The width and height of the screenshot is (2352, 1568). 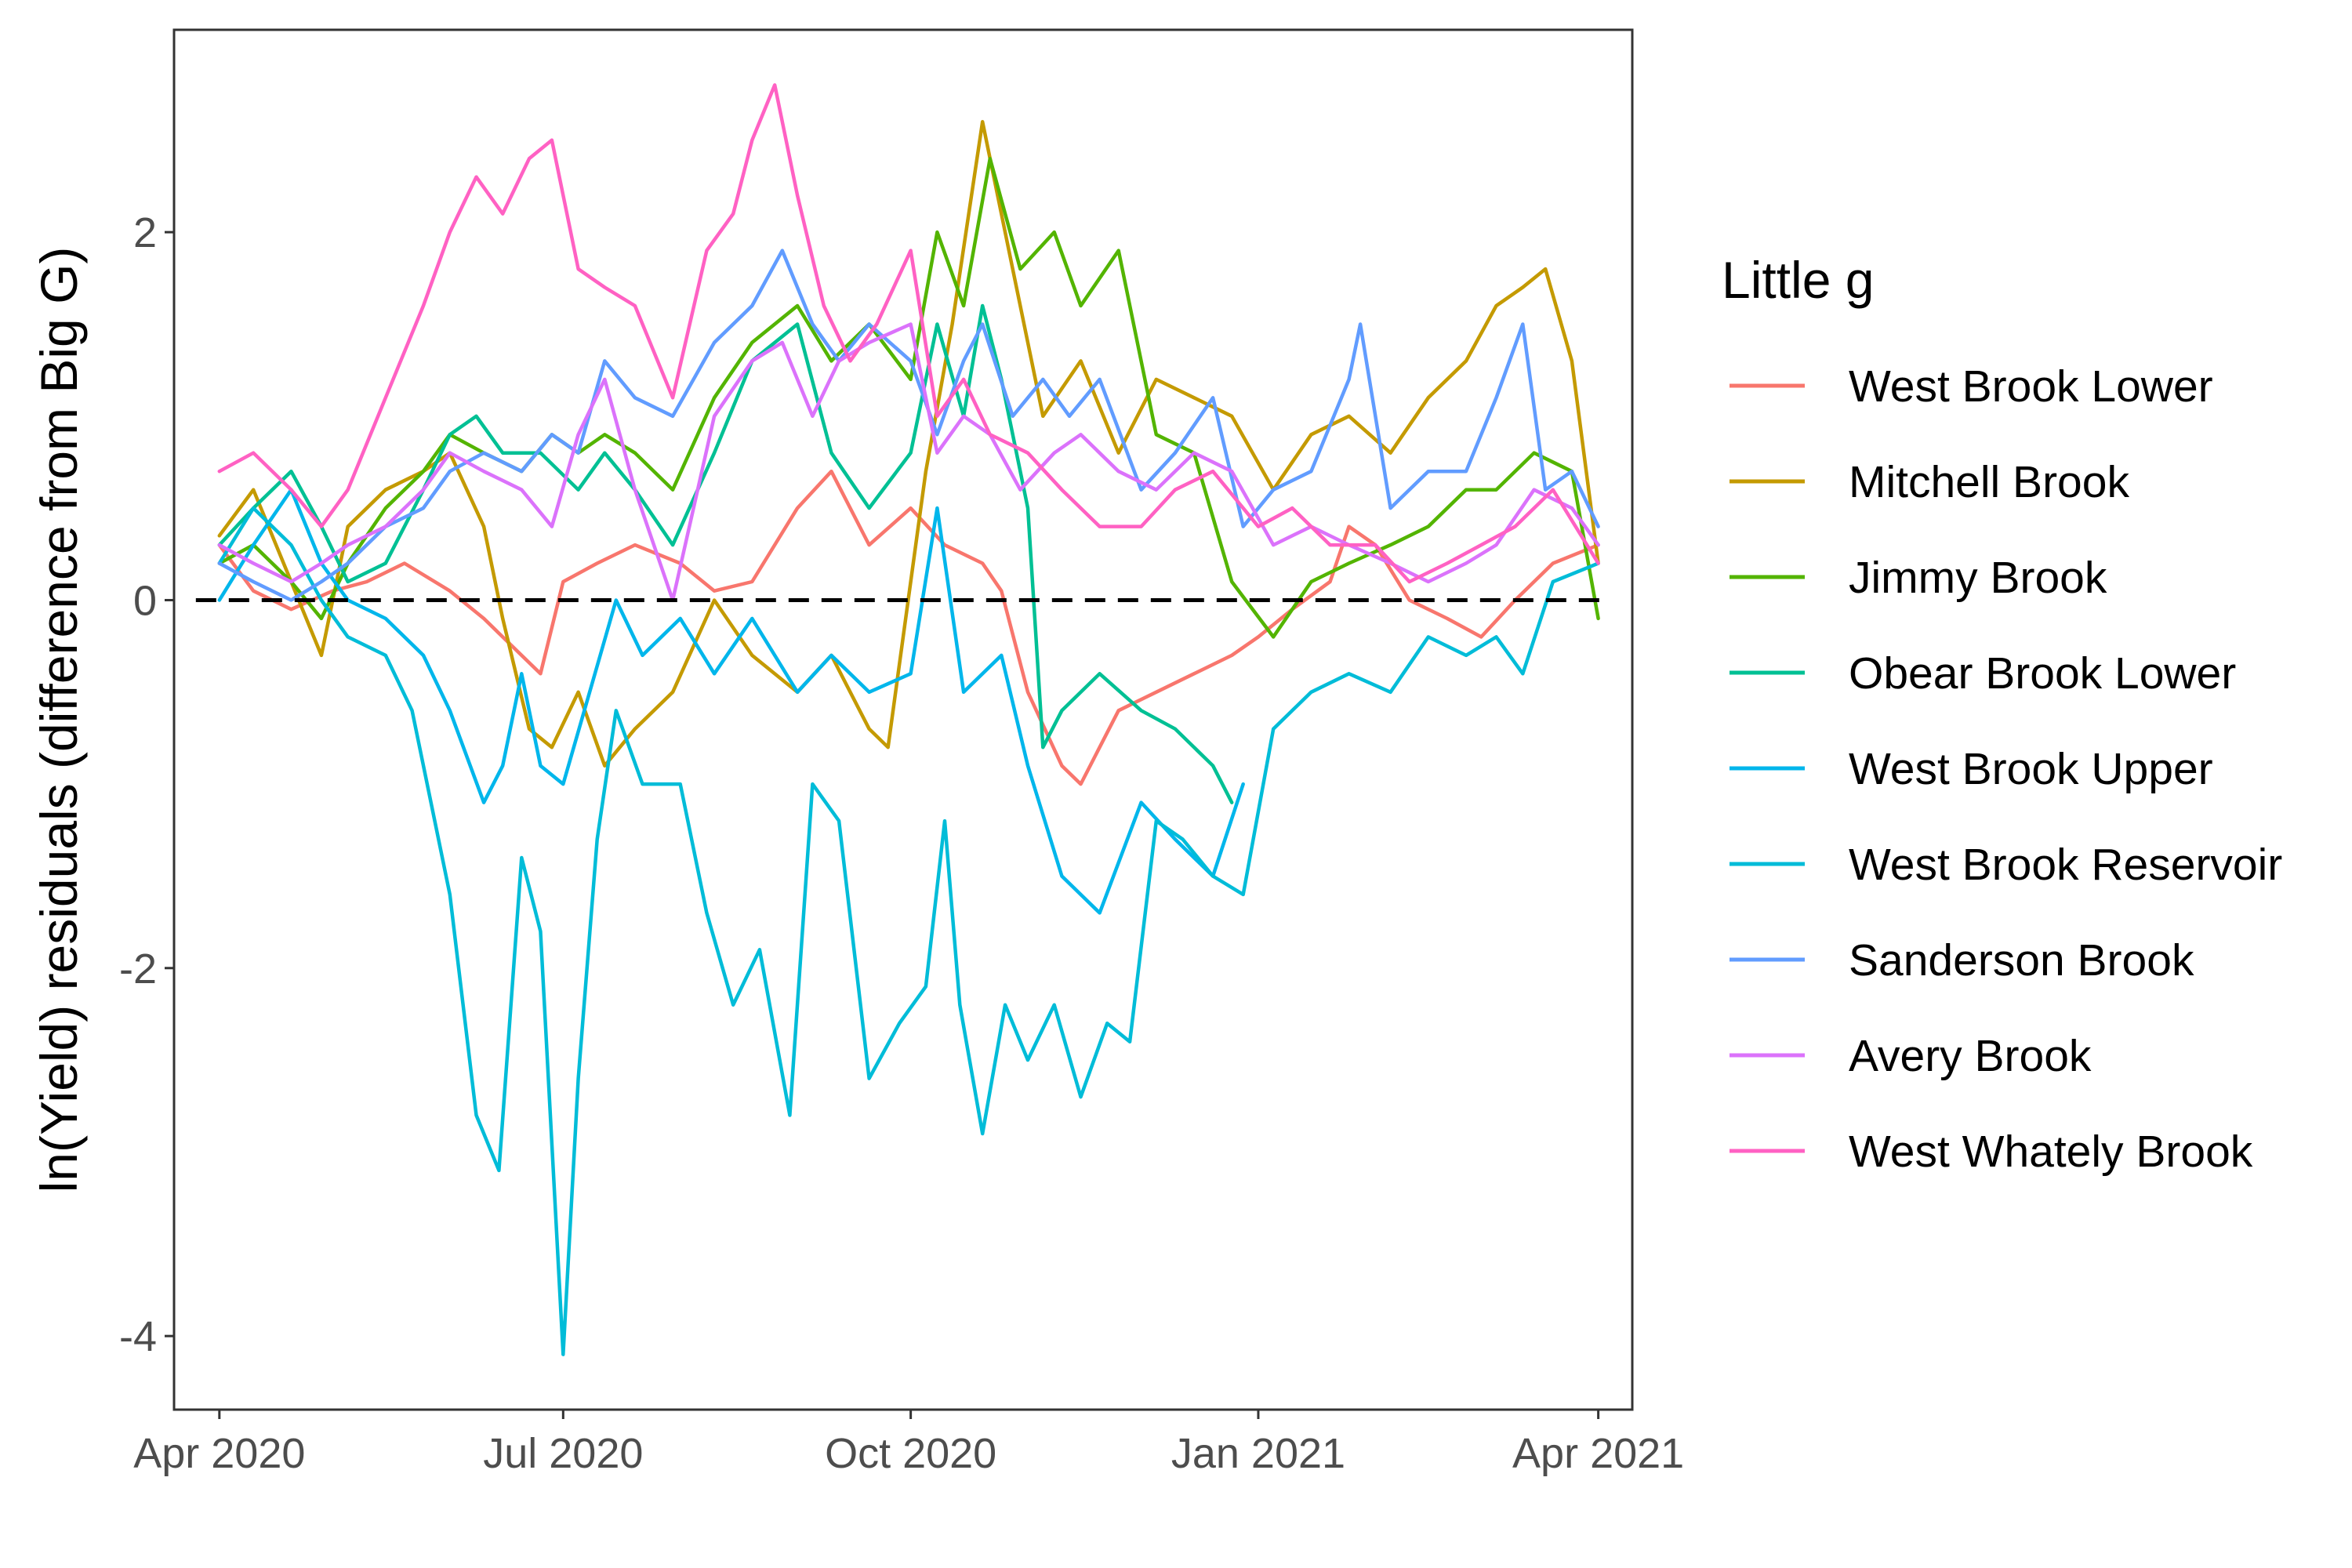 I want to click on series-line-avery-brook, so click(x=908, y=462).